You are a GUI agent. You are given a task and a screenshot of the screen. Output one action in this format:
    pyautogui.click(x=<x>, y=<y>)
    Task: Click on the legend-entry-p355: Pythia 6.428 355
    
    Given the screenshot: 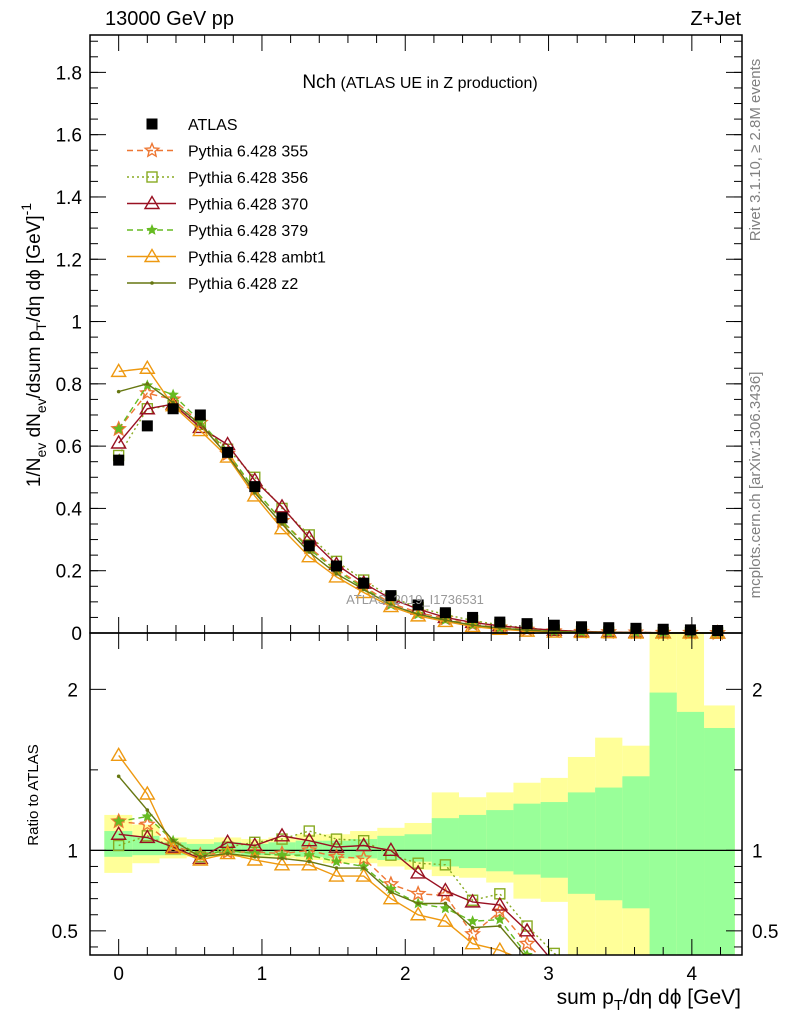 What is the action you would take?
    pyautogui.click(x=217, y=151)
    